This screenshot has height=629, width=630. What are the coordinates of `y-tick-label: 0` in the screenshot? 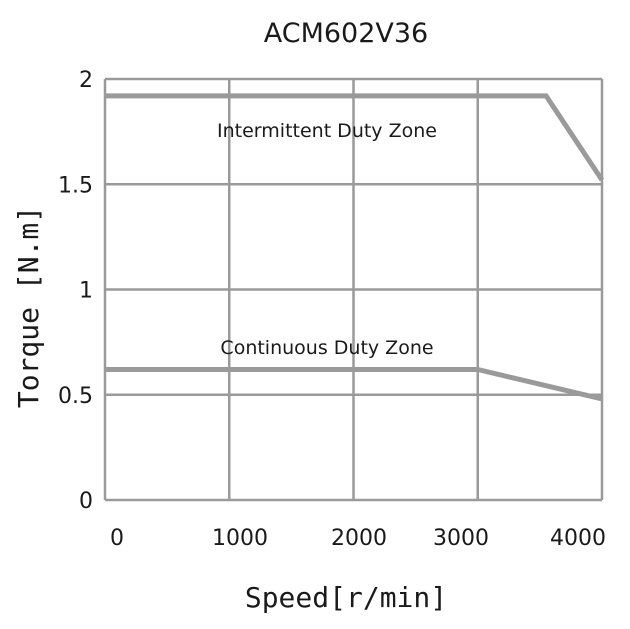 It's located at (86, 501).